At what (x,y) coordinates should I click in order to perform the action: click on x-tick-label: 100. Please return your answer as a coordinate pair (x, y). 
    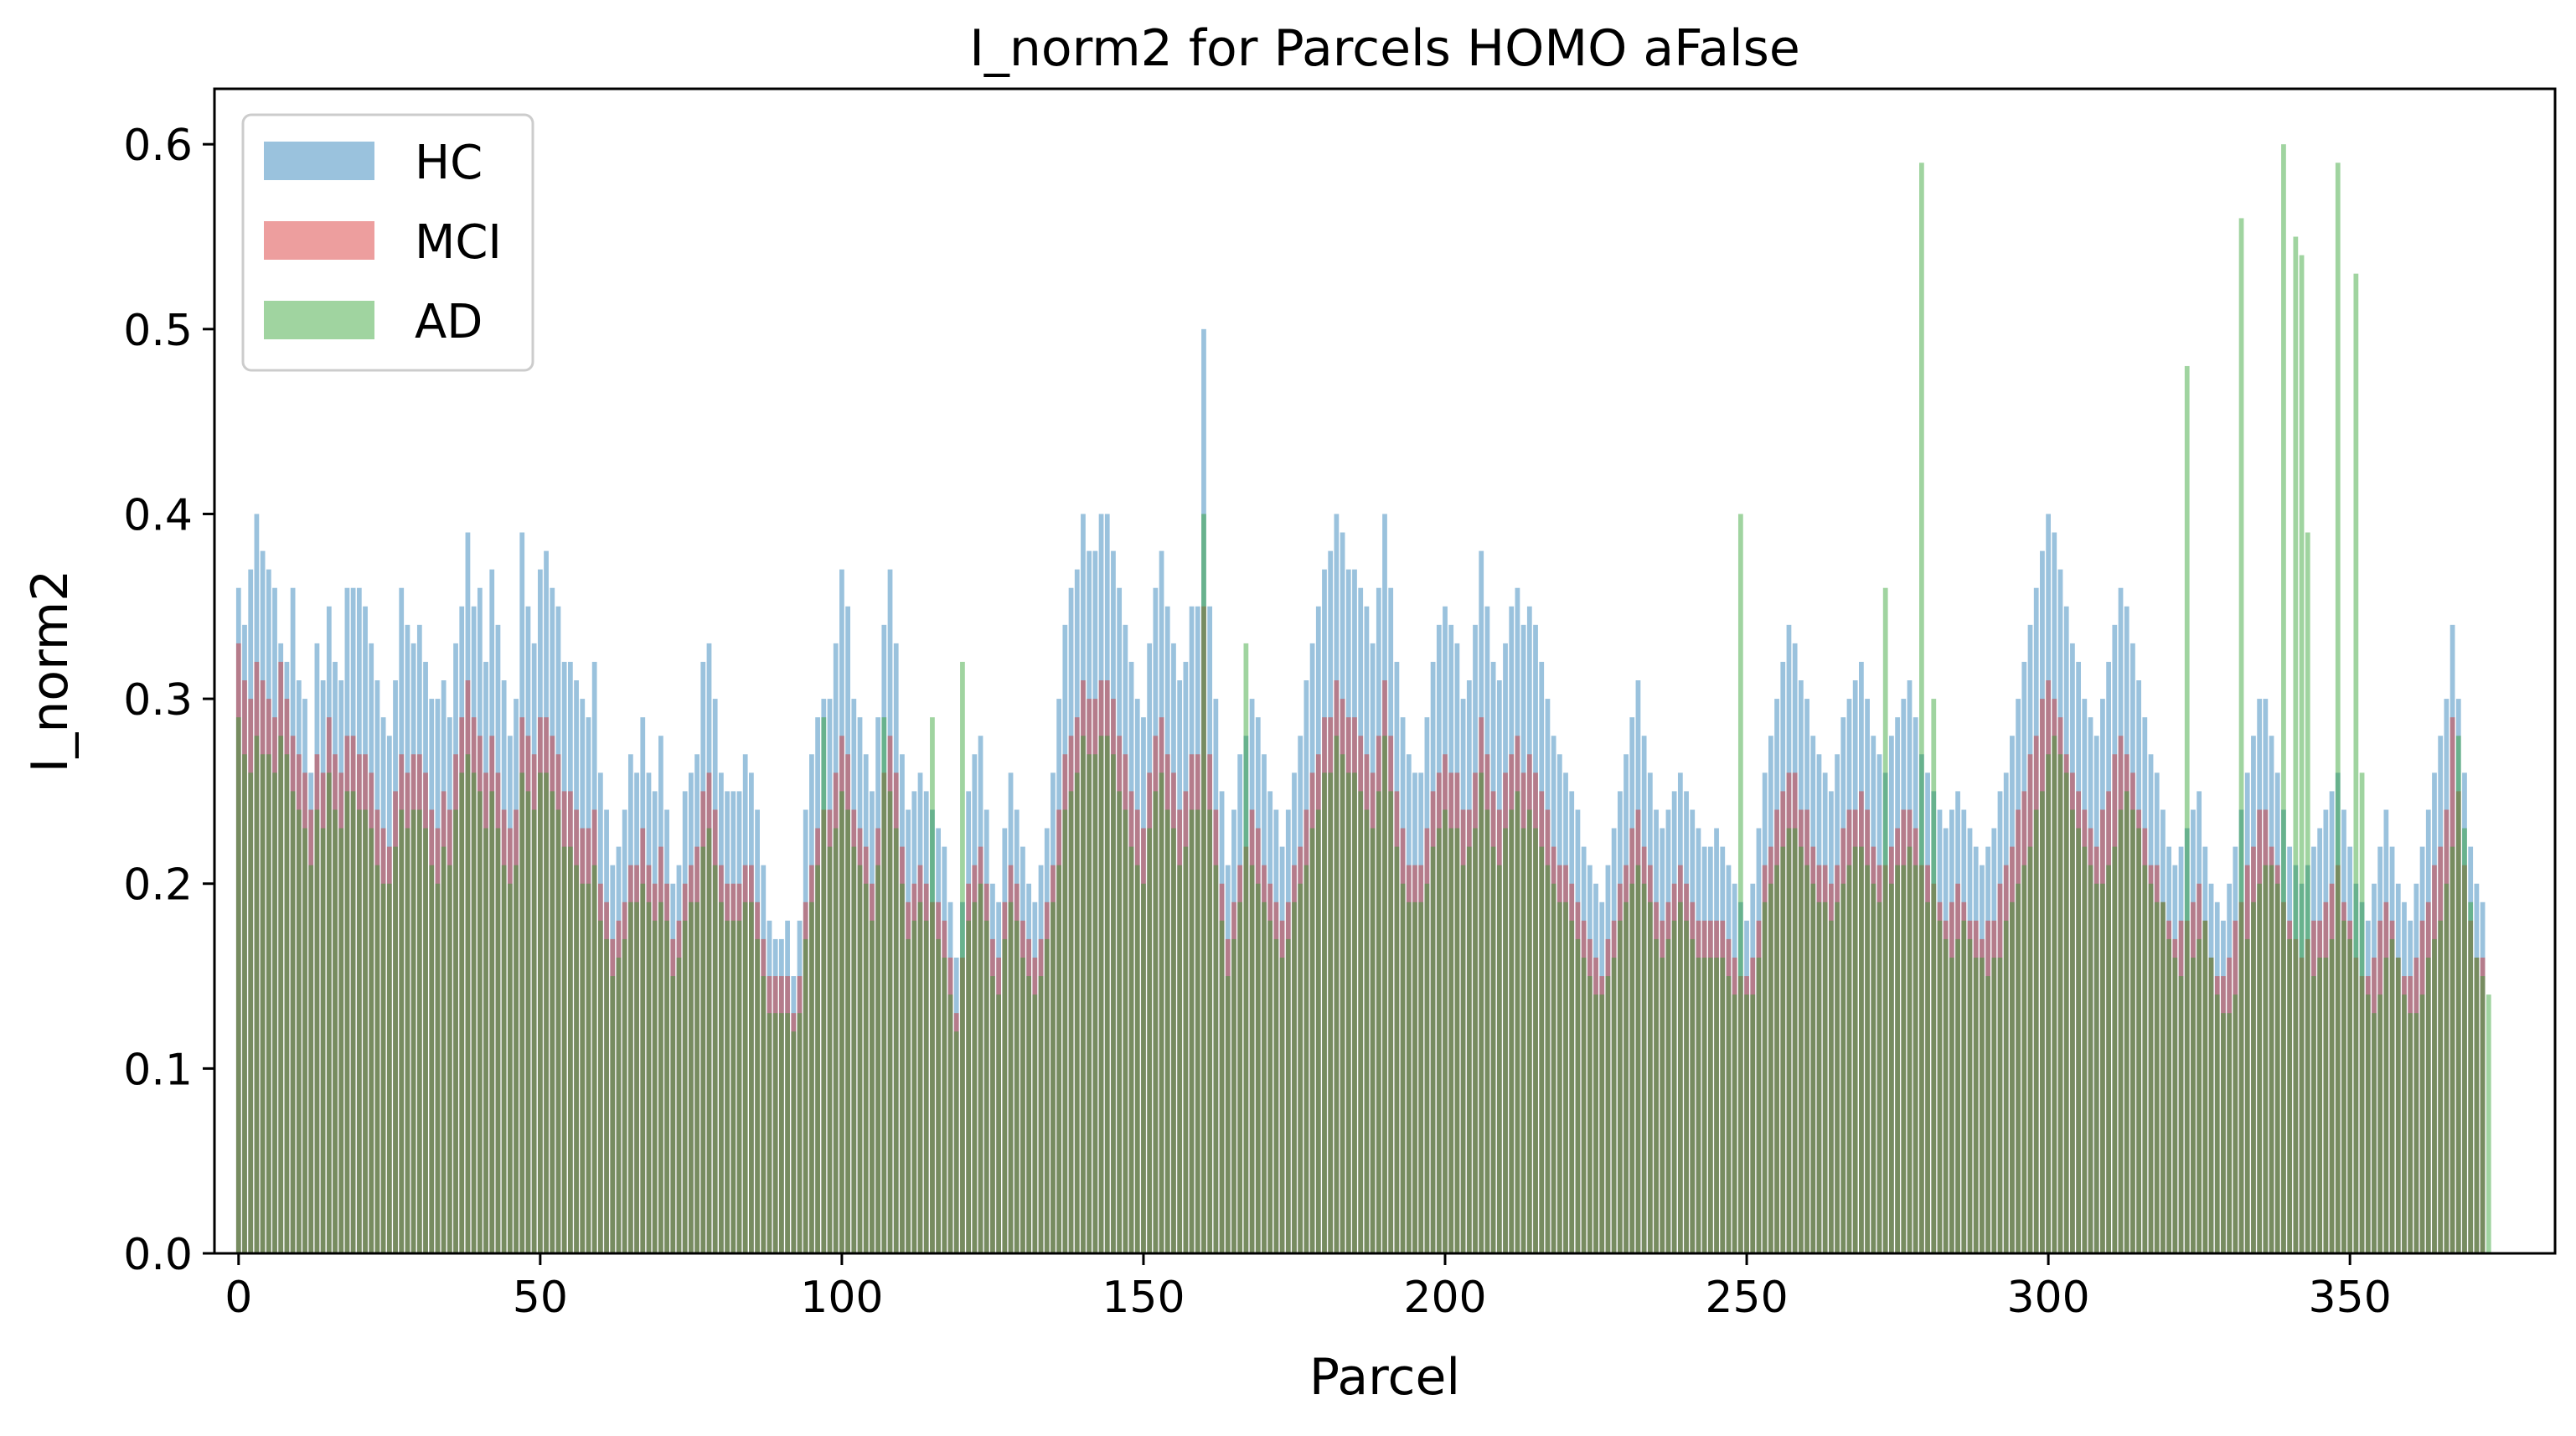
    Looking at the image, I should click on (841, 1298).